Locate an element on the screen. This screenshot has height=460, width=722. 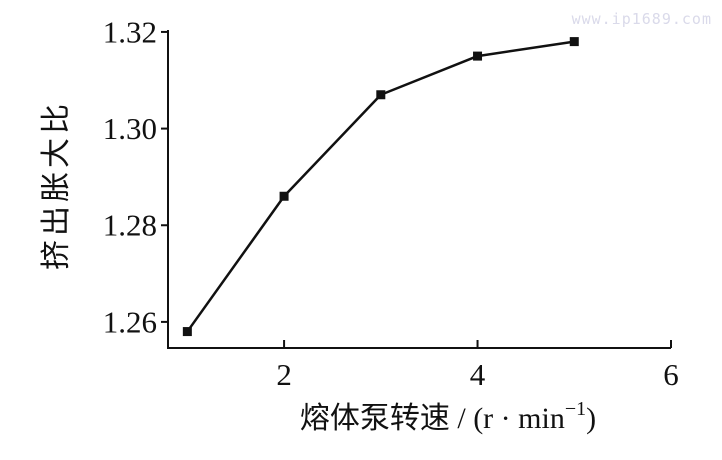
y-axis-title: 挤出胀大比 is located at coordinates (56, 185).